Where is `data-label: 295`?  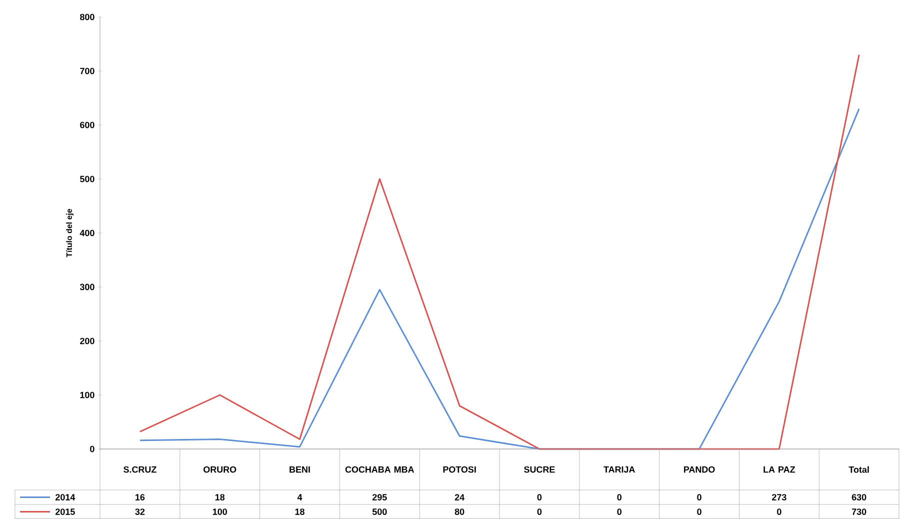
data-label: 295 is located at coordinates (379, 497).